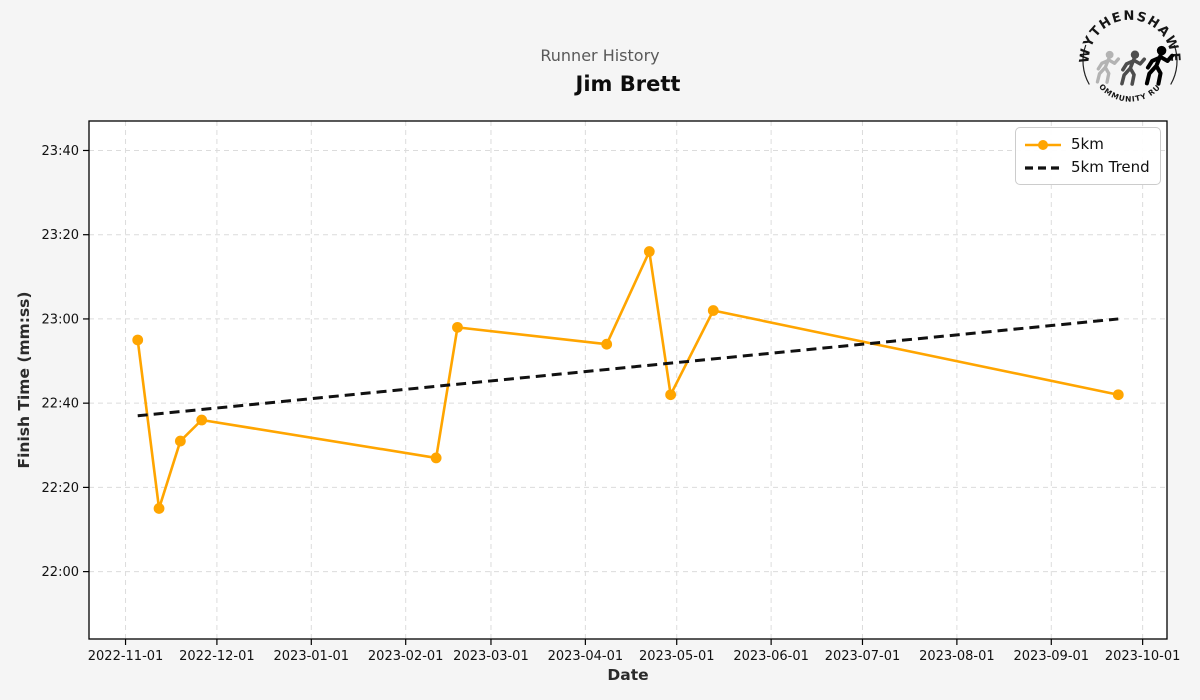  I want to click on x-tick-label: 2023-03-01, so click(491, 656).